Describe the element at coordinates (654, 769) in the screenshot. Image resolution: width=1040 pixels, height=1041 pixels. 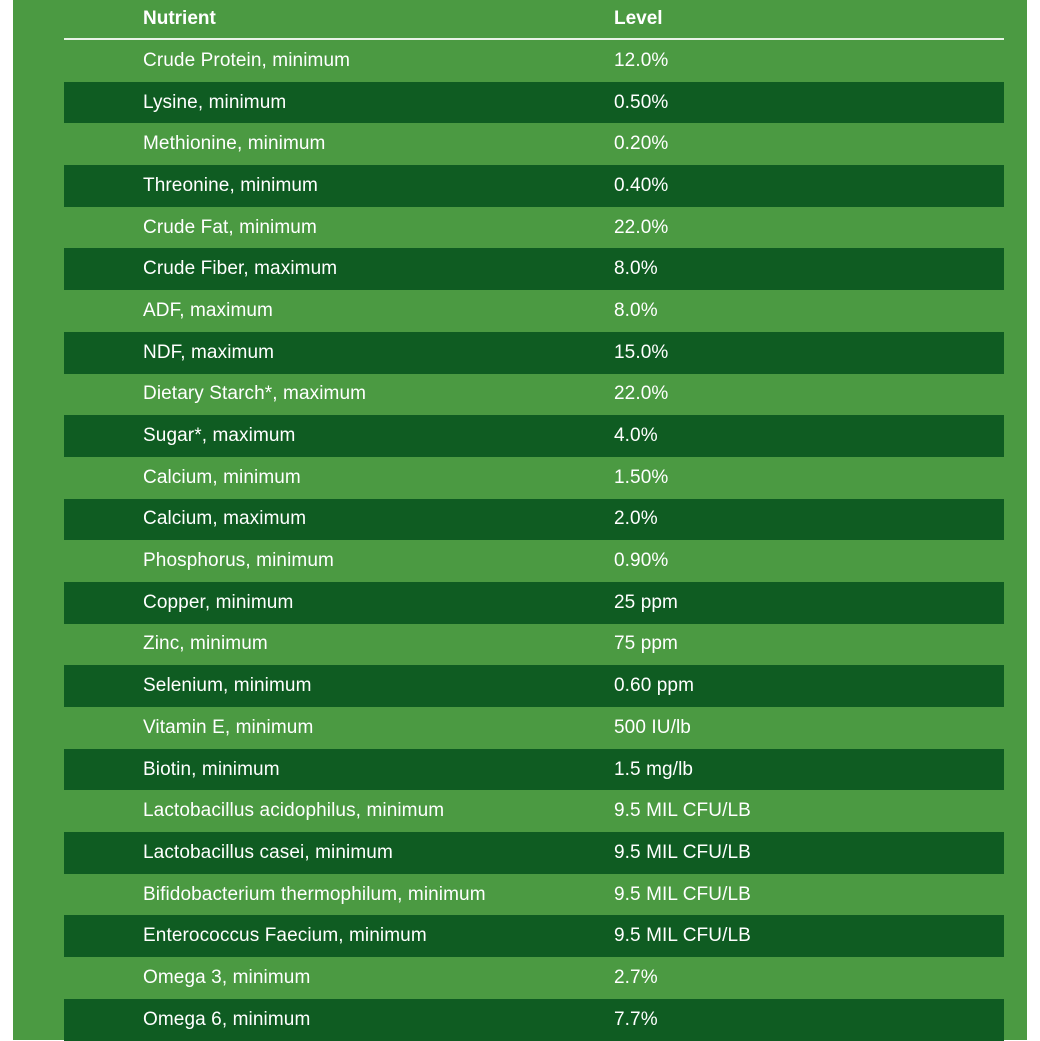
I see `level-cell: 1.5 mg/lb` at that location.